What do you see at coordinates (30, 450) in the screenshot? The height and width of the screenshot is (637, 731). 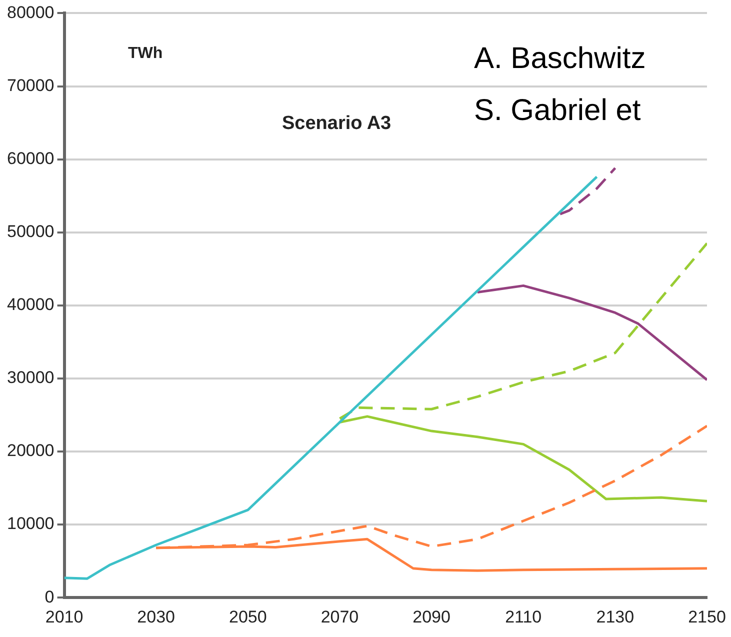 I see `y-tick-label: 20000` at bounding box center [30, 450].